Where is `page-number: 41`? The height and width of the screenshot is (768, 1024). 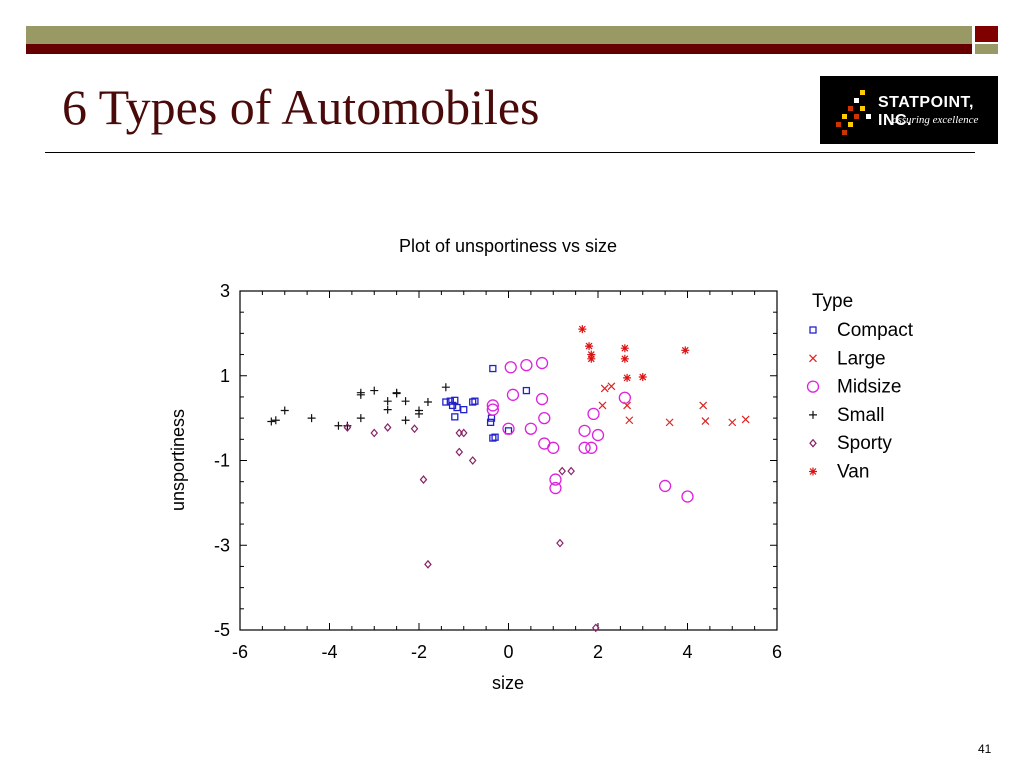
page-number: 41 is located at coordinates (985, 749).